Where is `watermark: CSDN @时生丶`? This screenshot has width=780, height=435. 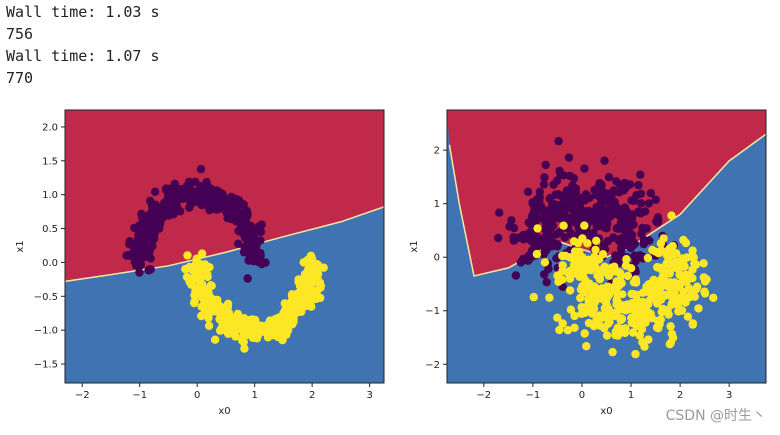
watermark: CSDN @时生丶 is located at coordinates (715, 416).